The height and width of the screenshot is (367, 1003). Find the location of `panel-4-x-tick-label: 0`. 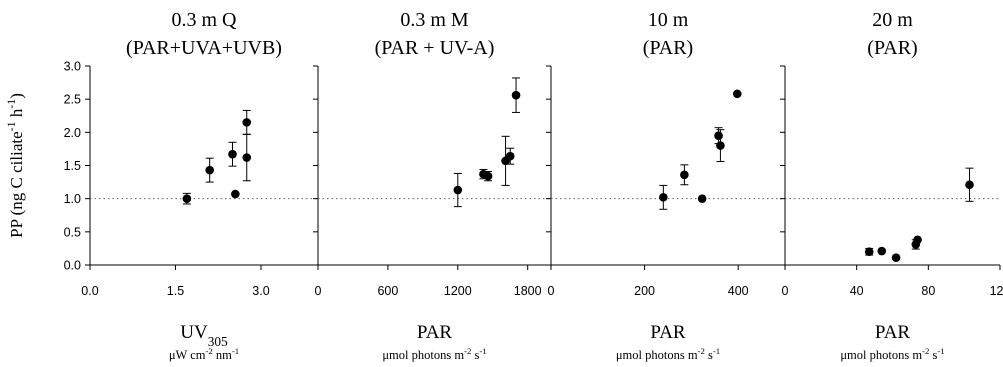

panel-4-x-tick-label: 0 is located at coordinates (785, 291).